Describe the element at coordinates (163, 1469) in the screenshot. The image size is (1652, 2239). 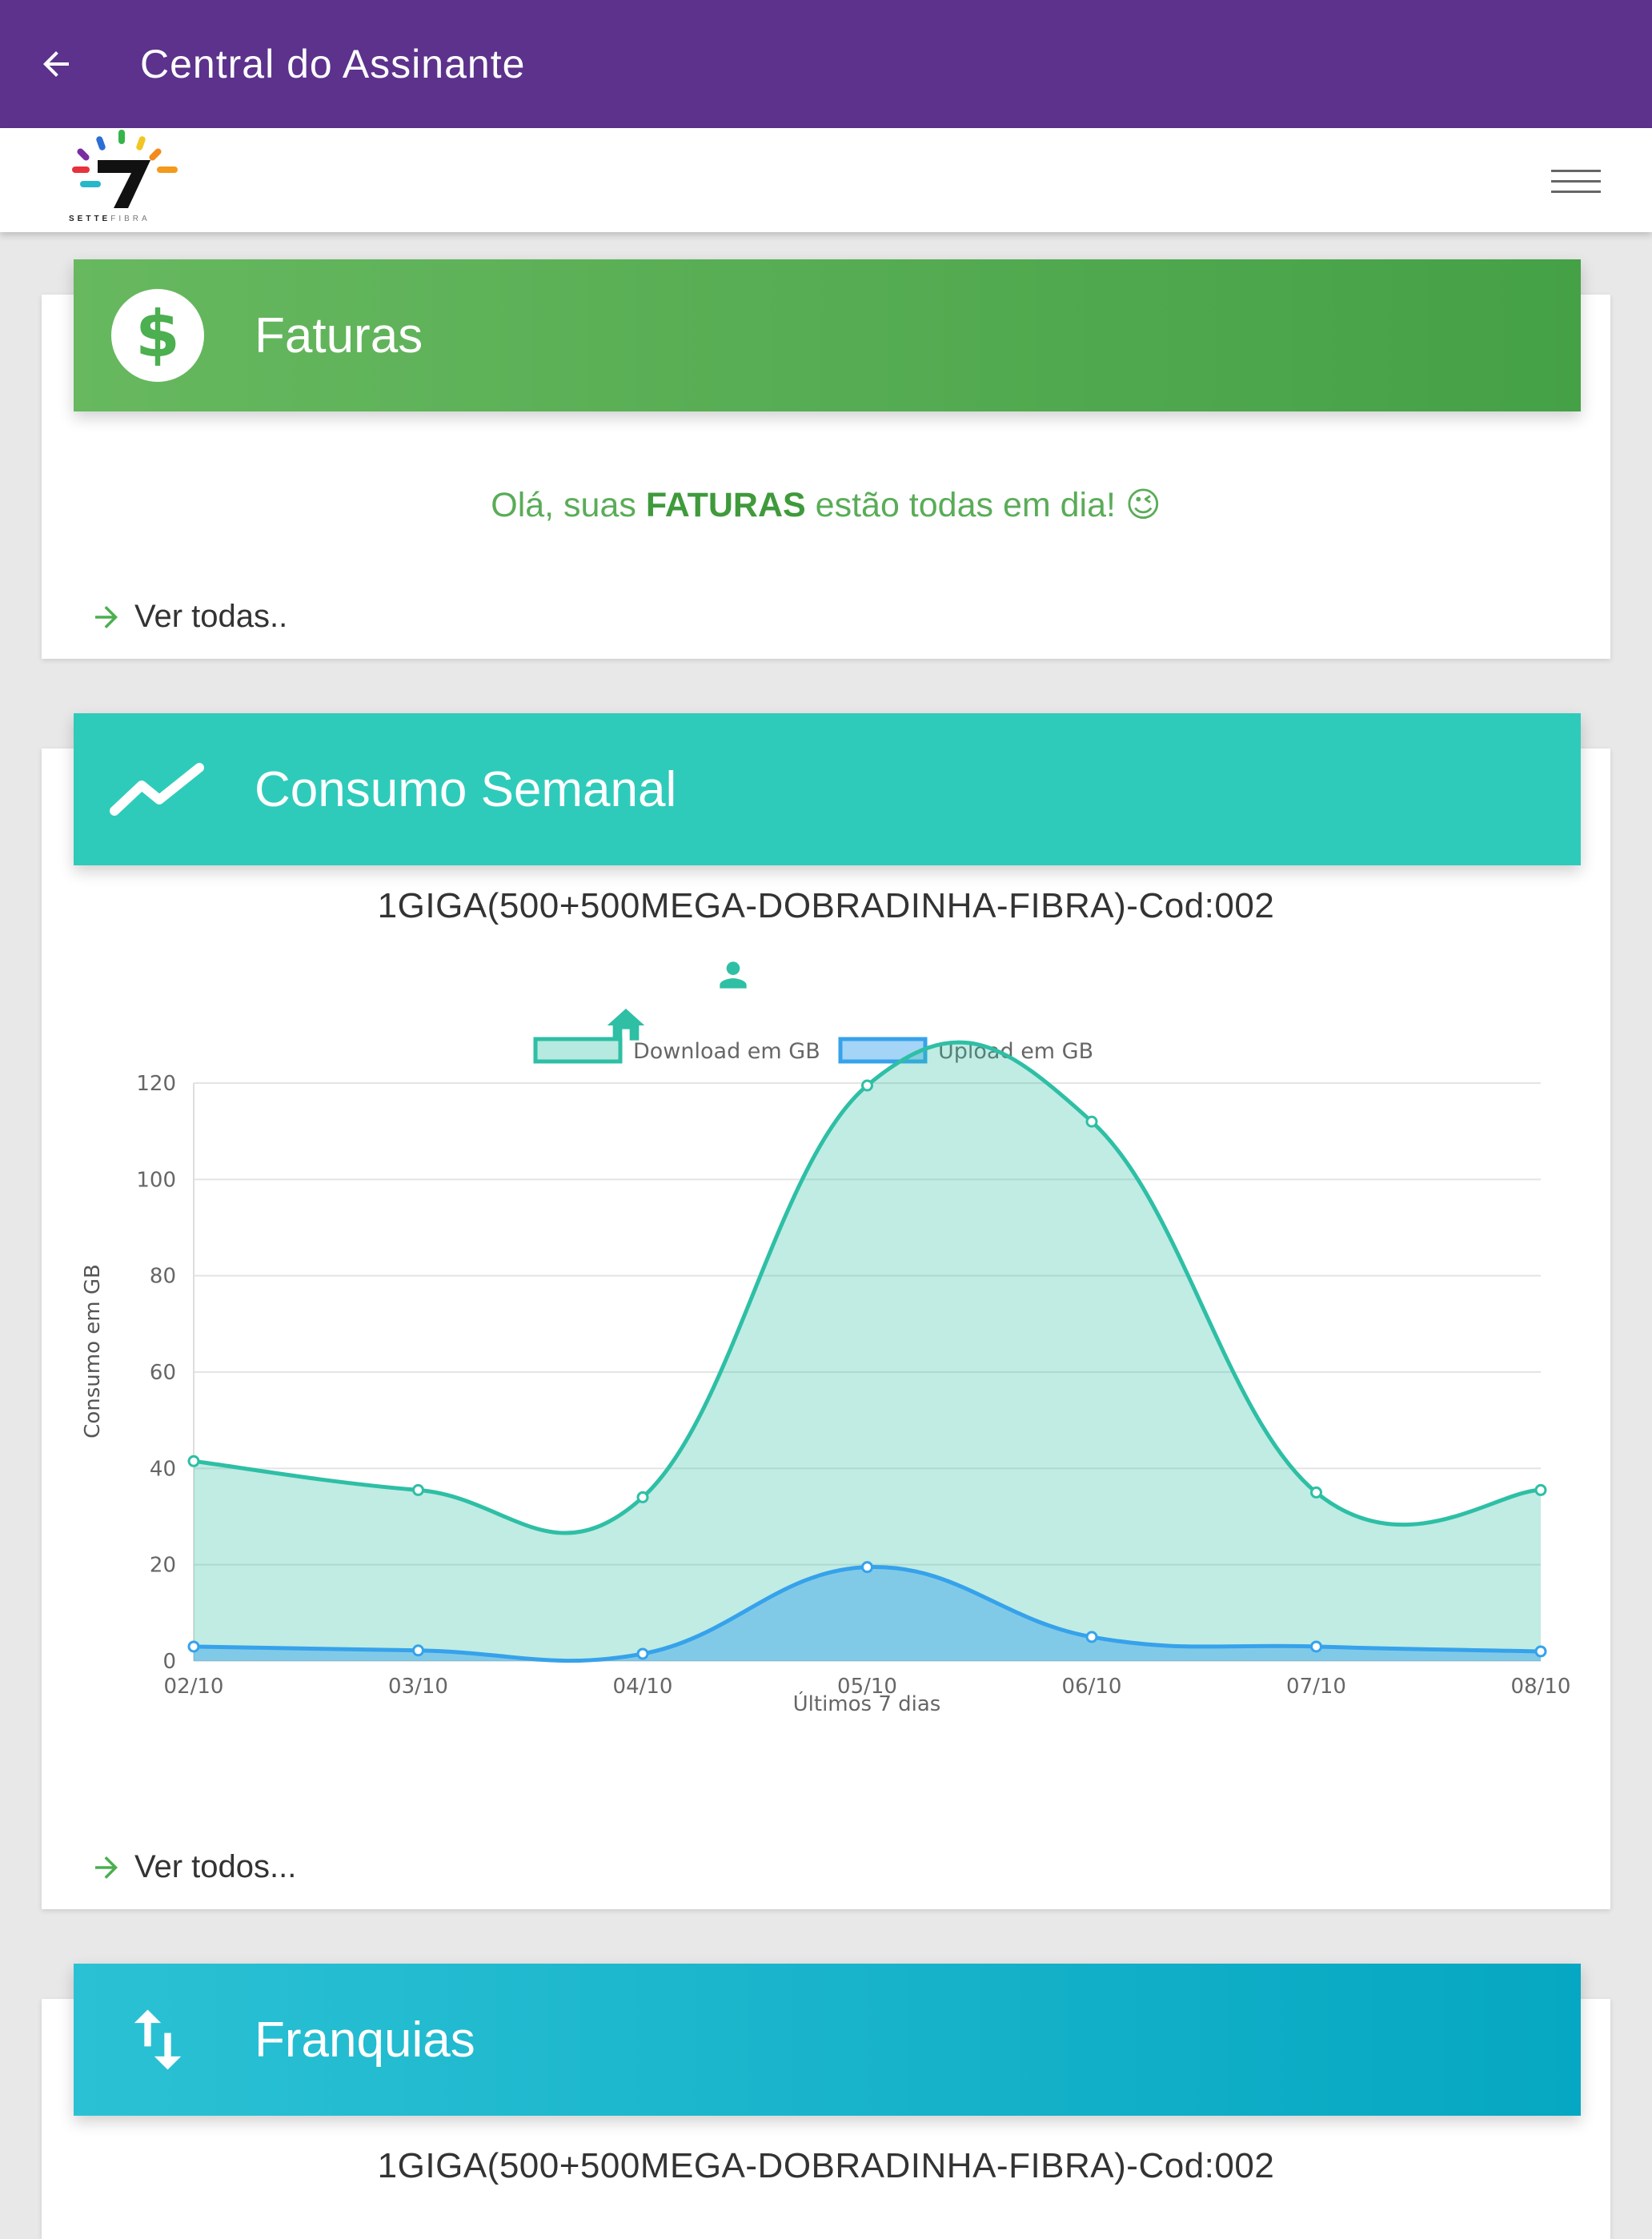
I see `y-tick-label: 40` at that location.